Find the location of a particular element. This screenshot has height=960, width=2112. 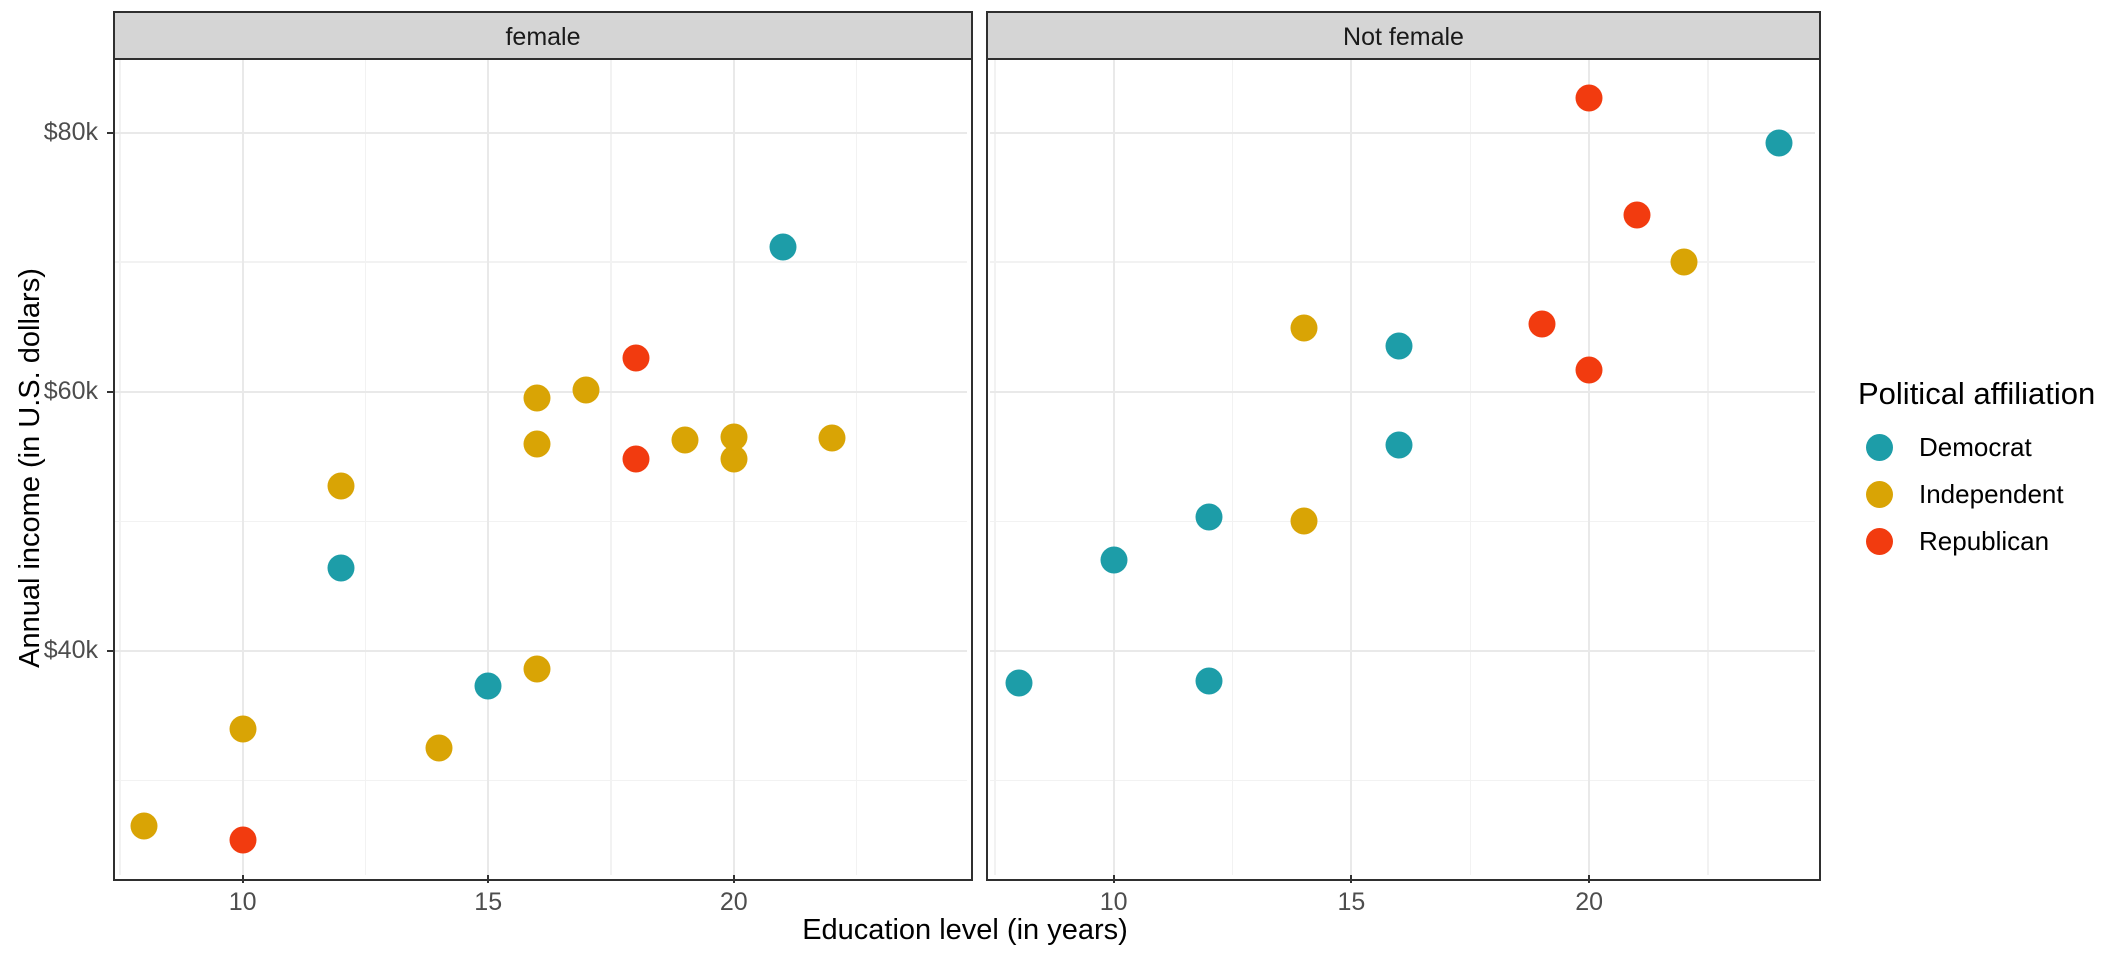

y-tick-label: $80k is located at coordinates (70, 131).